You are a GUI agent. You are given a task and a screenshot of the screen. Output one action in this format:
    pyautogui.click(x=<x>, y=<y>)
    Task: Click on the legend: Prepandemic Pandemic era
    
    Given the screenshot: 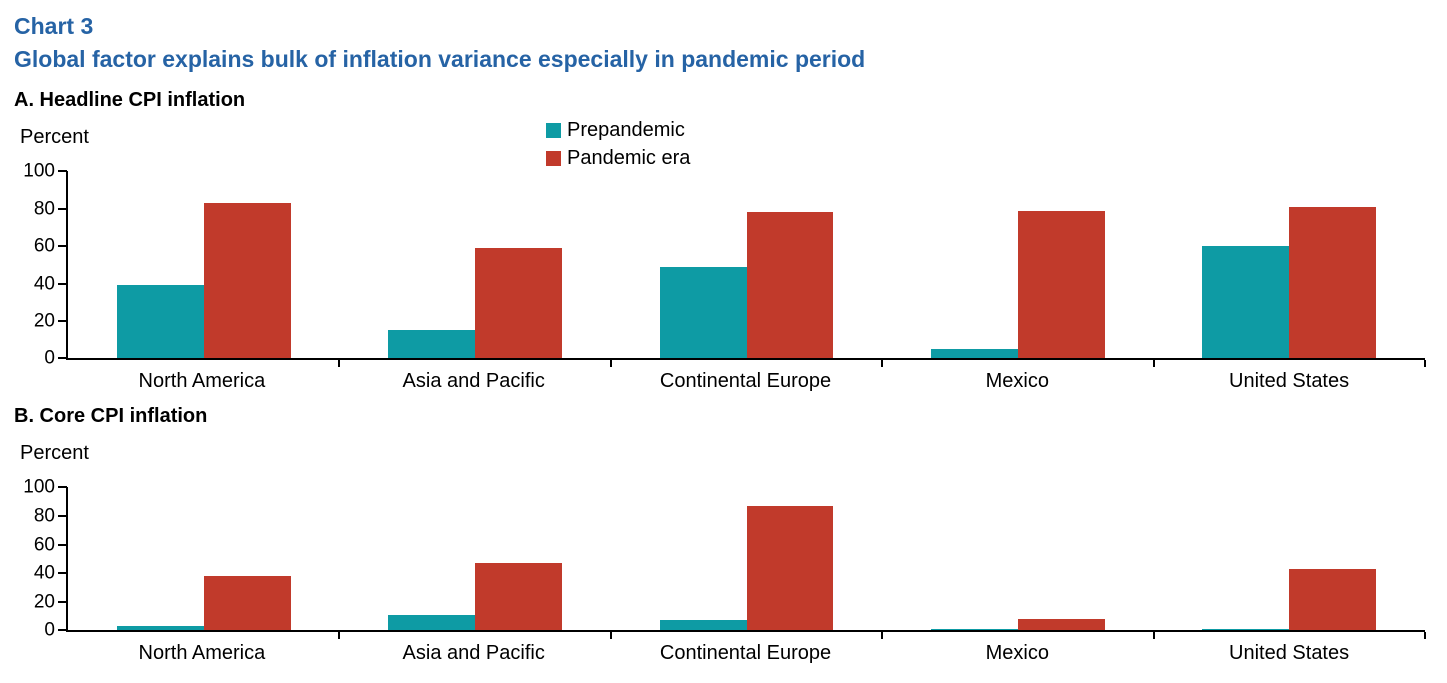 What is the action you would take?
    pyautogui.click(x=618, y=147)
    